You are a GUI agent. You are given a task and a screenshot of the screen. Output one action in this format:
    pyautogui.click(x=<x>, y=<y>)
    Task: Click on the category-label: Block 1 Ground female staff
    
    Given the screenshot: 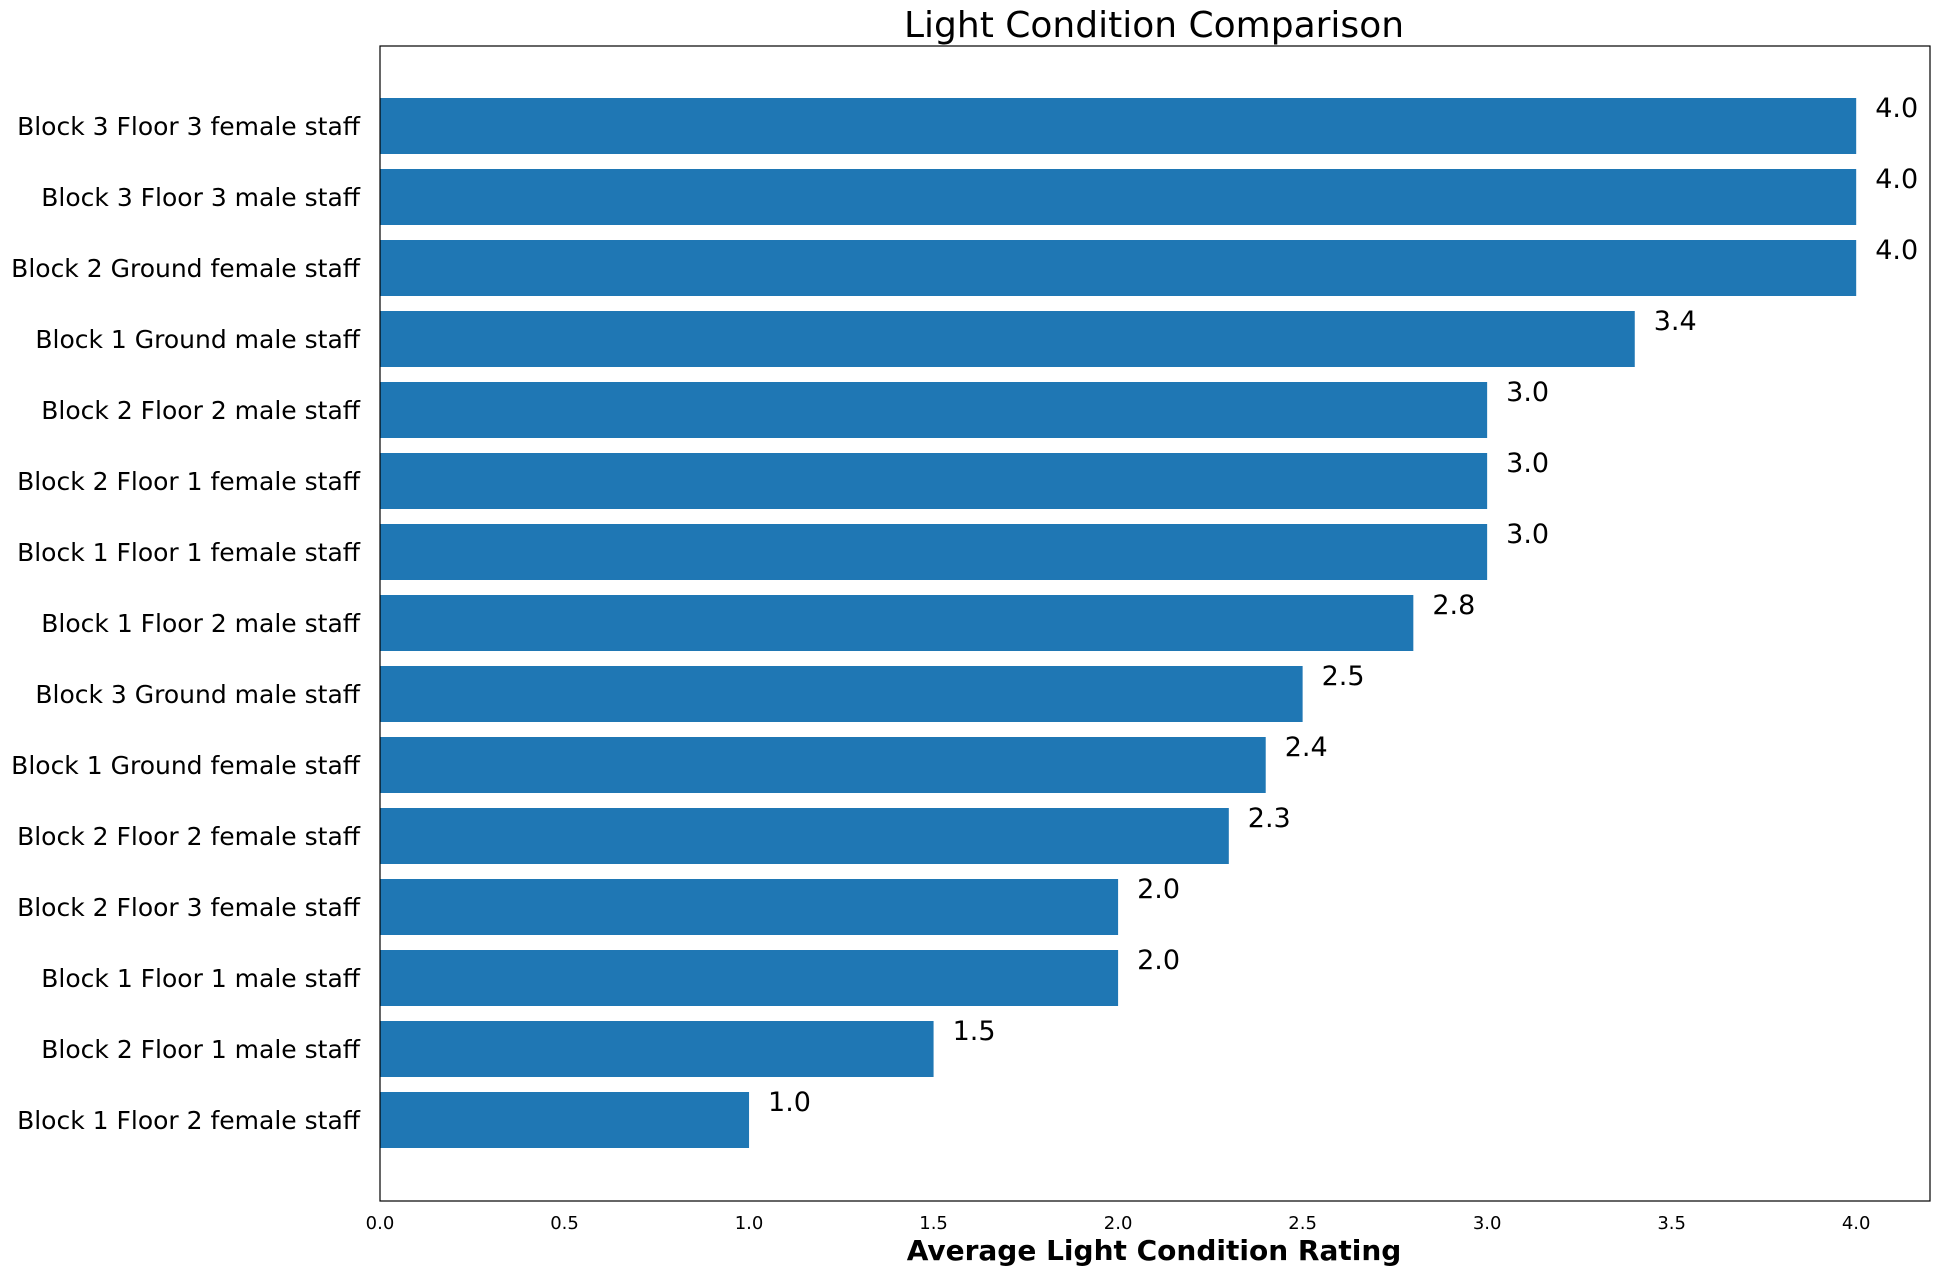 What is the action you would take?
    pyautogui.click(x=186, y=765)
    